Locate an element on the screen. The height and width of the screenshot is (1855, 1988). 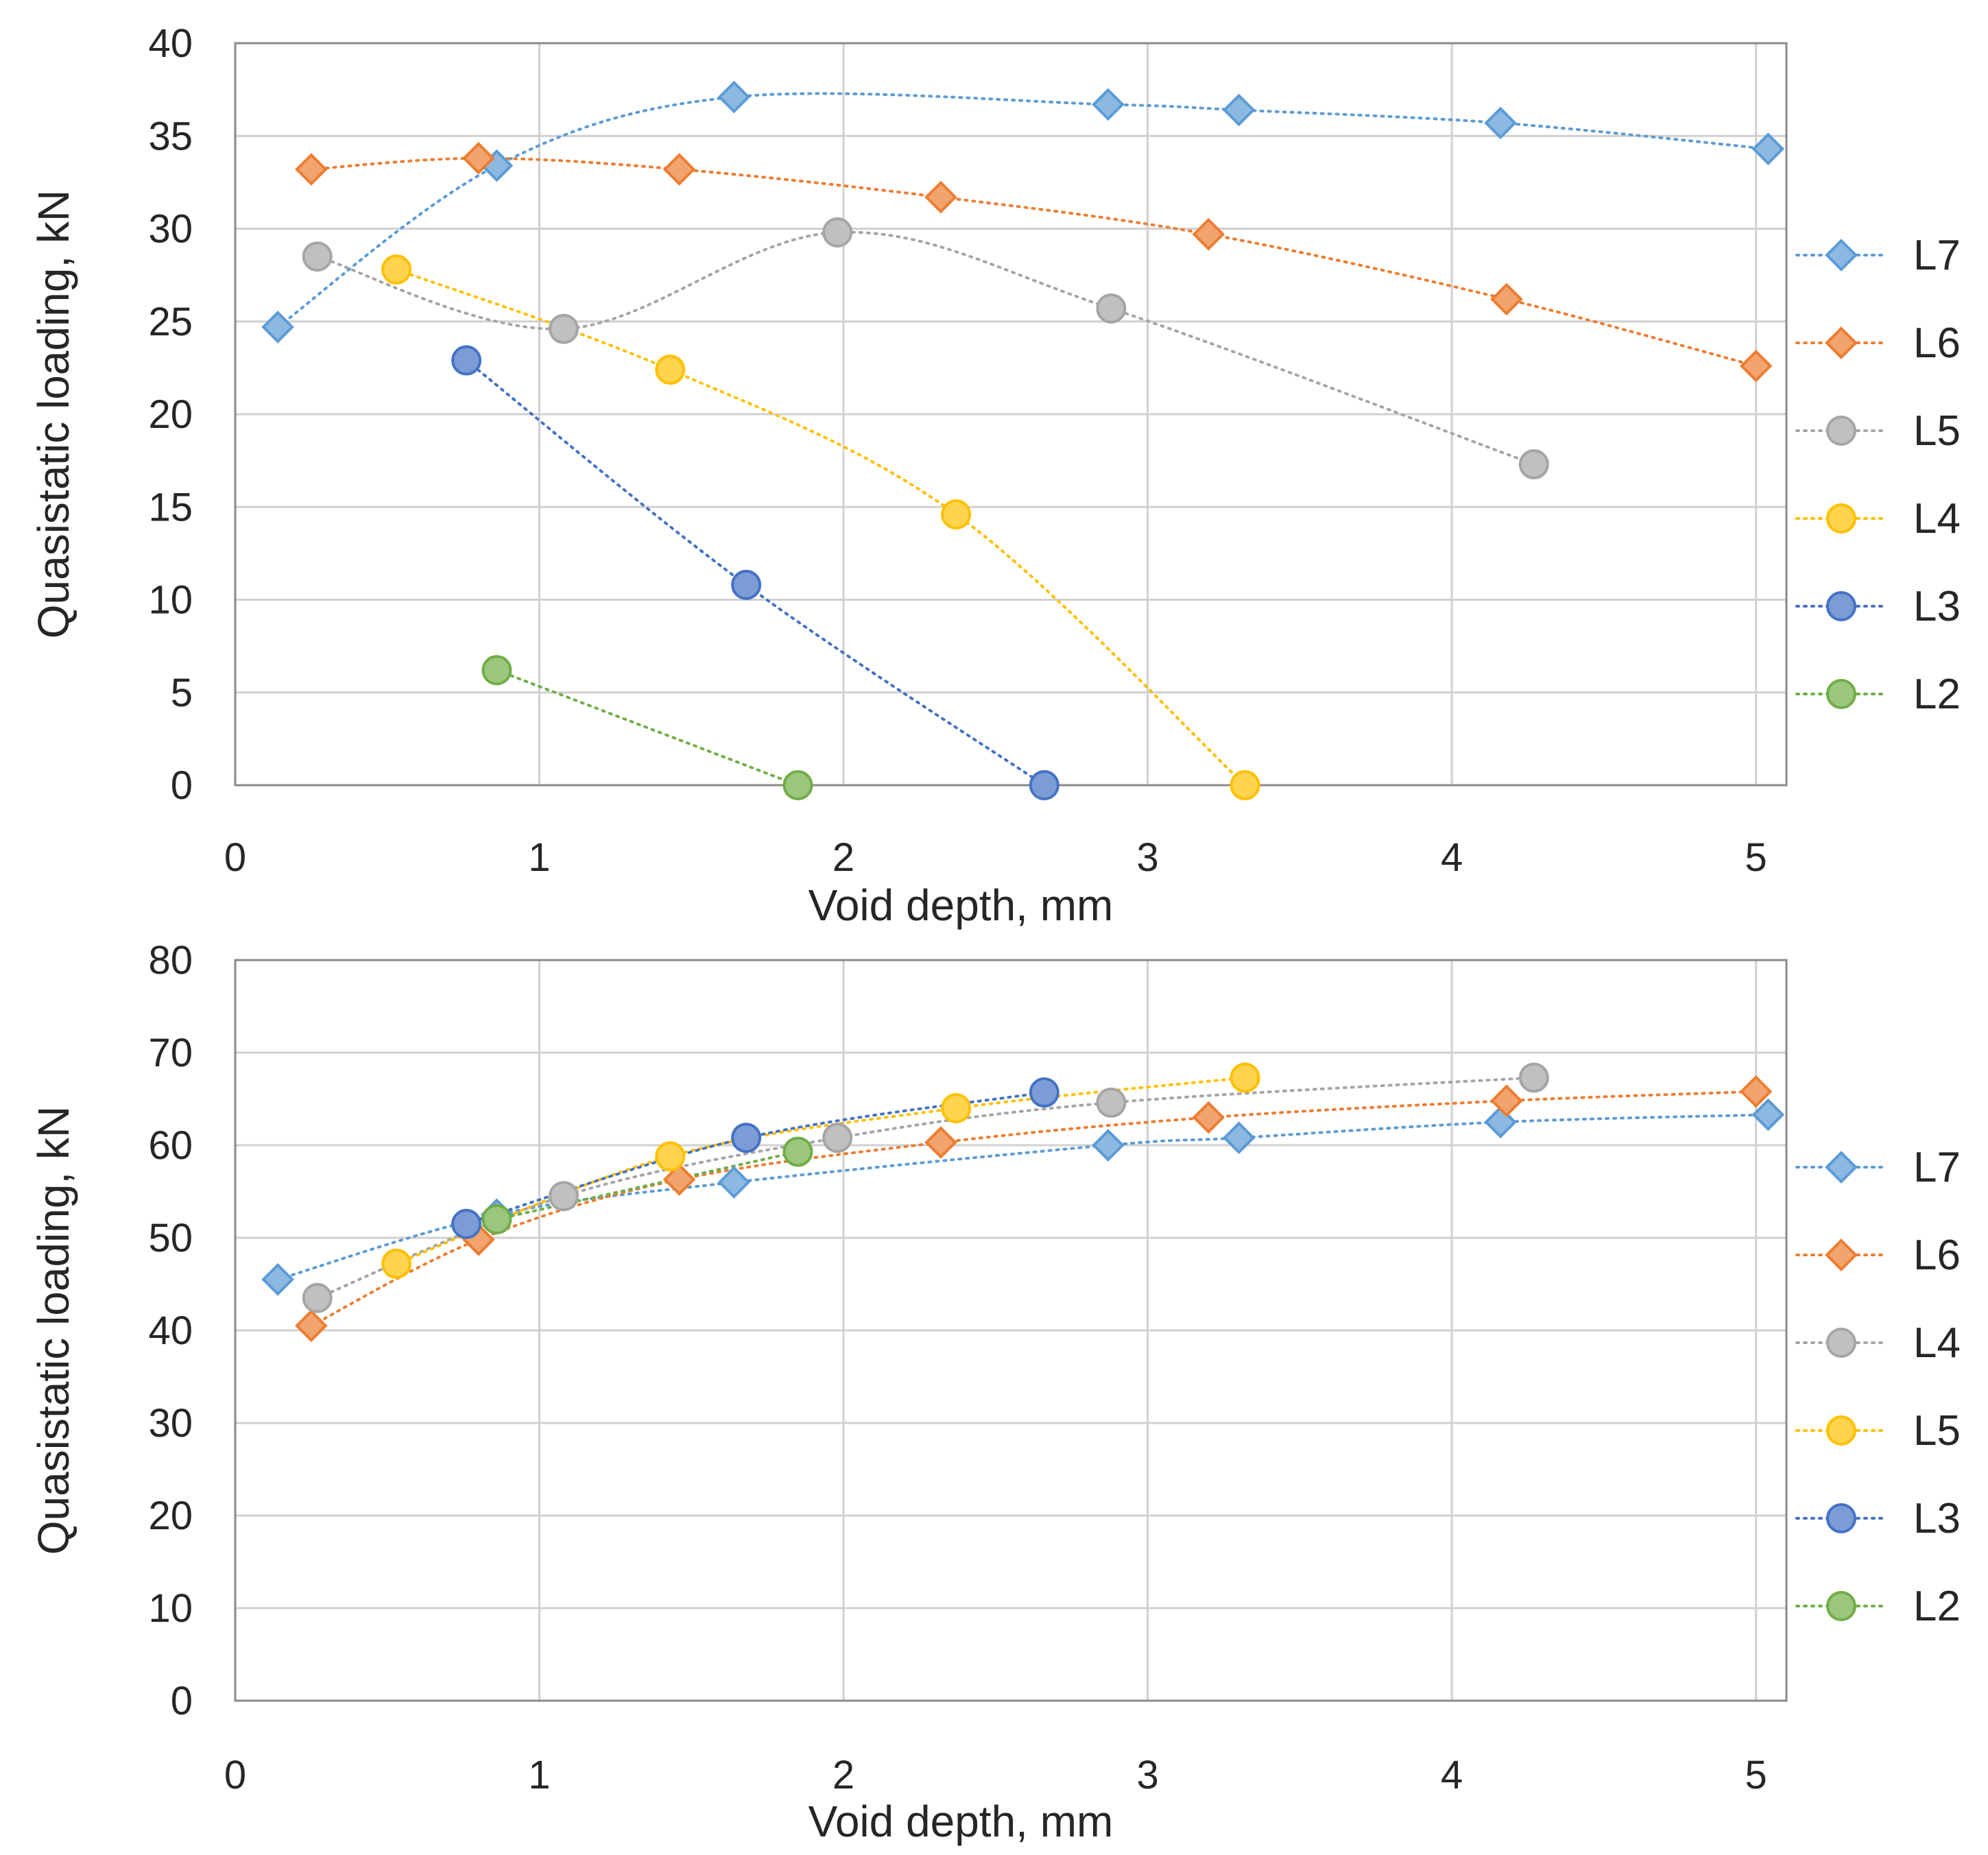
x-tick-label: 0 is located at coordinates (235, 857).